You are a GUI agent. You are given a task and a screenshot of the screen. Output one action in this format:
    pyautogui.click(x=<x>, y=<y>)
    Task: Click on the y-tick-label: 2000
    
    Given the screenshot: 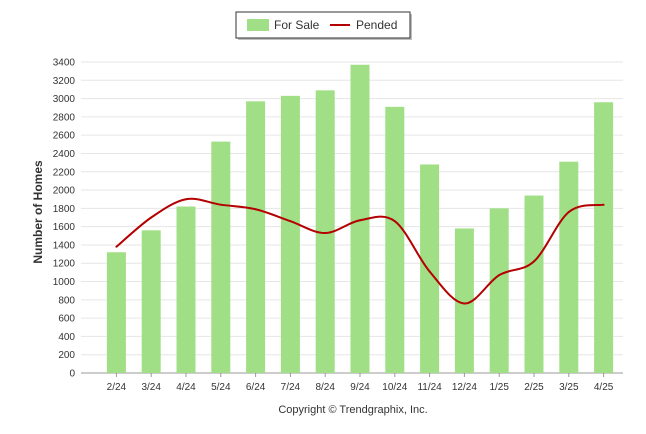 What is the action you would take?
    pyautogui.click(x=64, y=191)
    